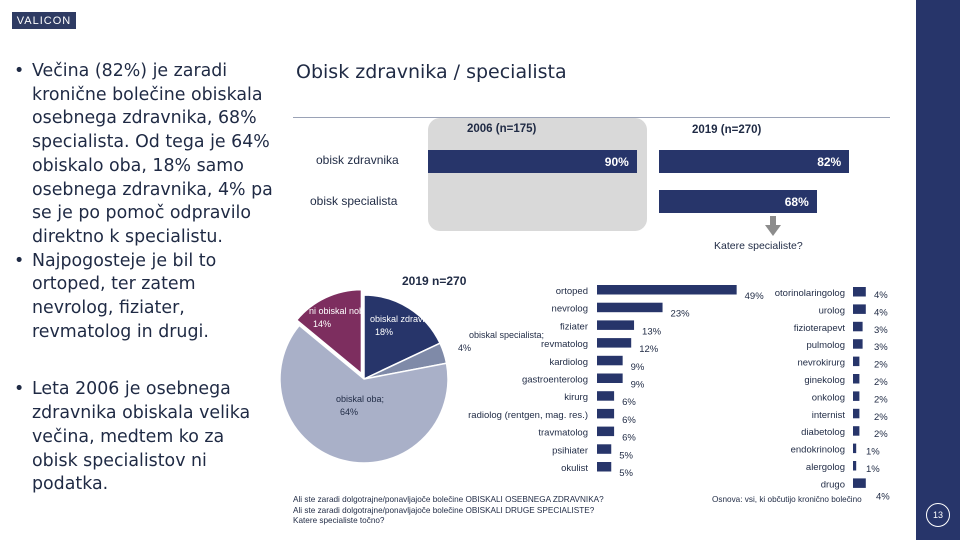 The image size is (960, 540). Describe the element at coordinates (434, 281) in the screenshot. I see `pie-title: 2019 n=270` at that location.